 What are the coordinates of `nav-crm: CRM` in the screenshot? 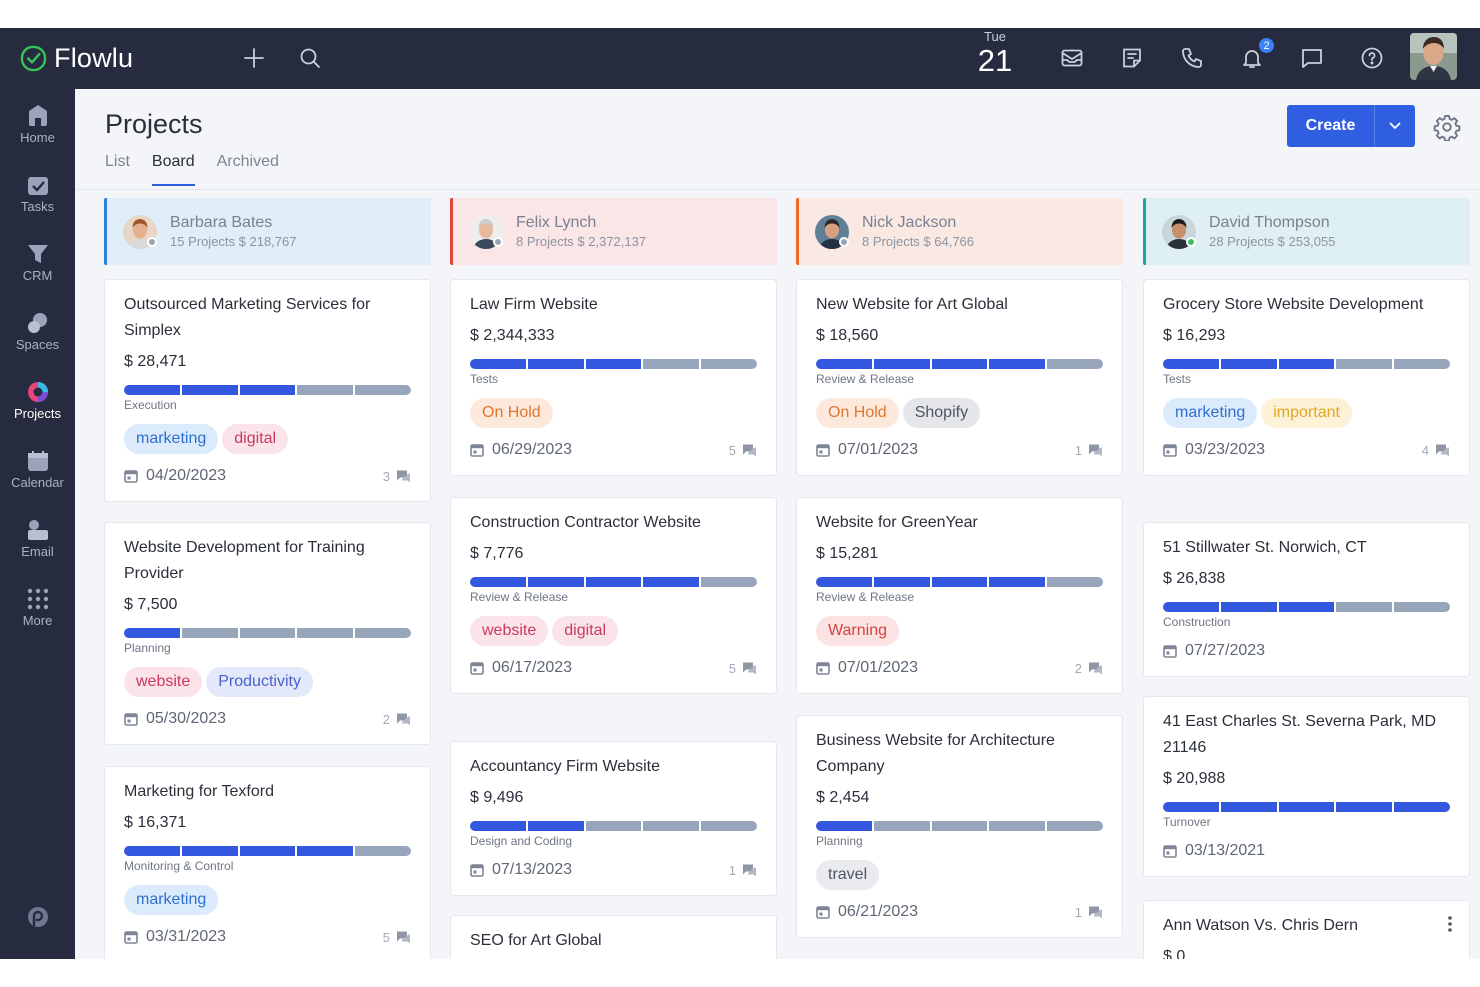 It's located at (37, 271).